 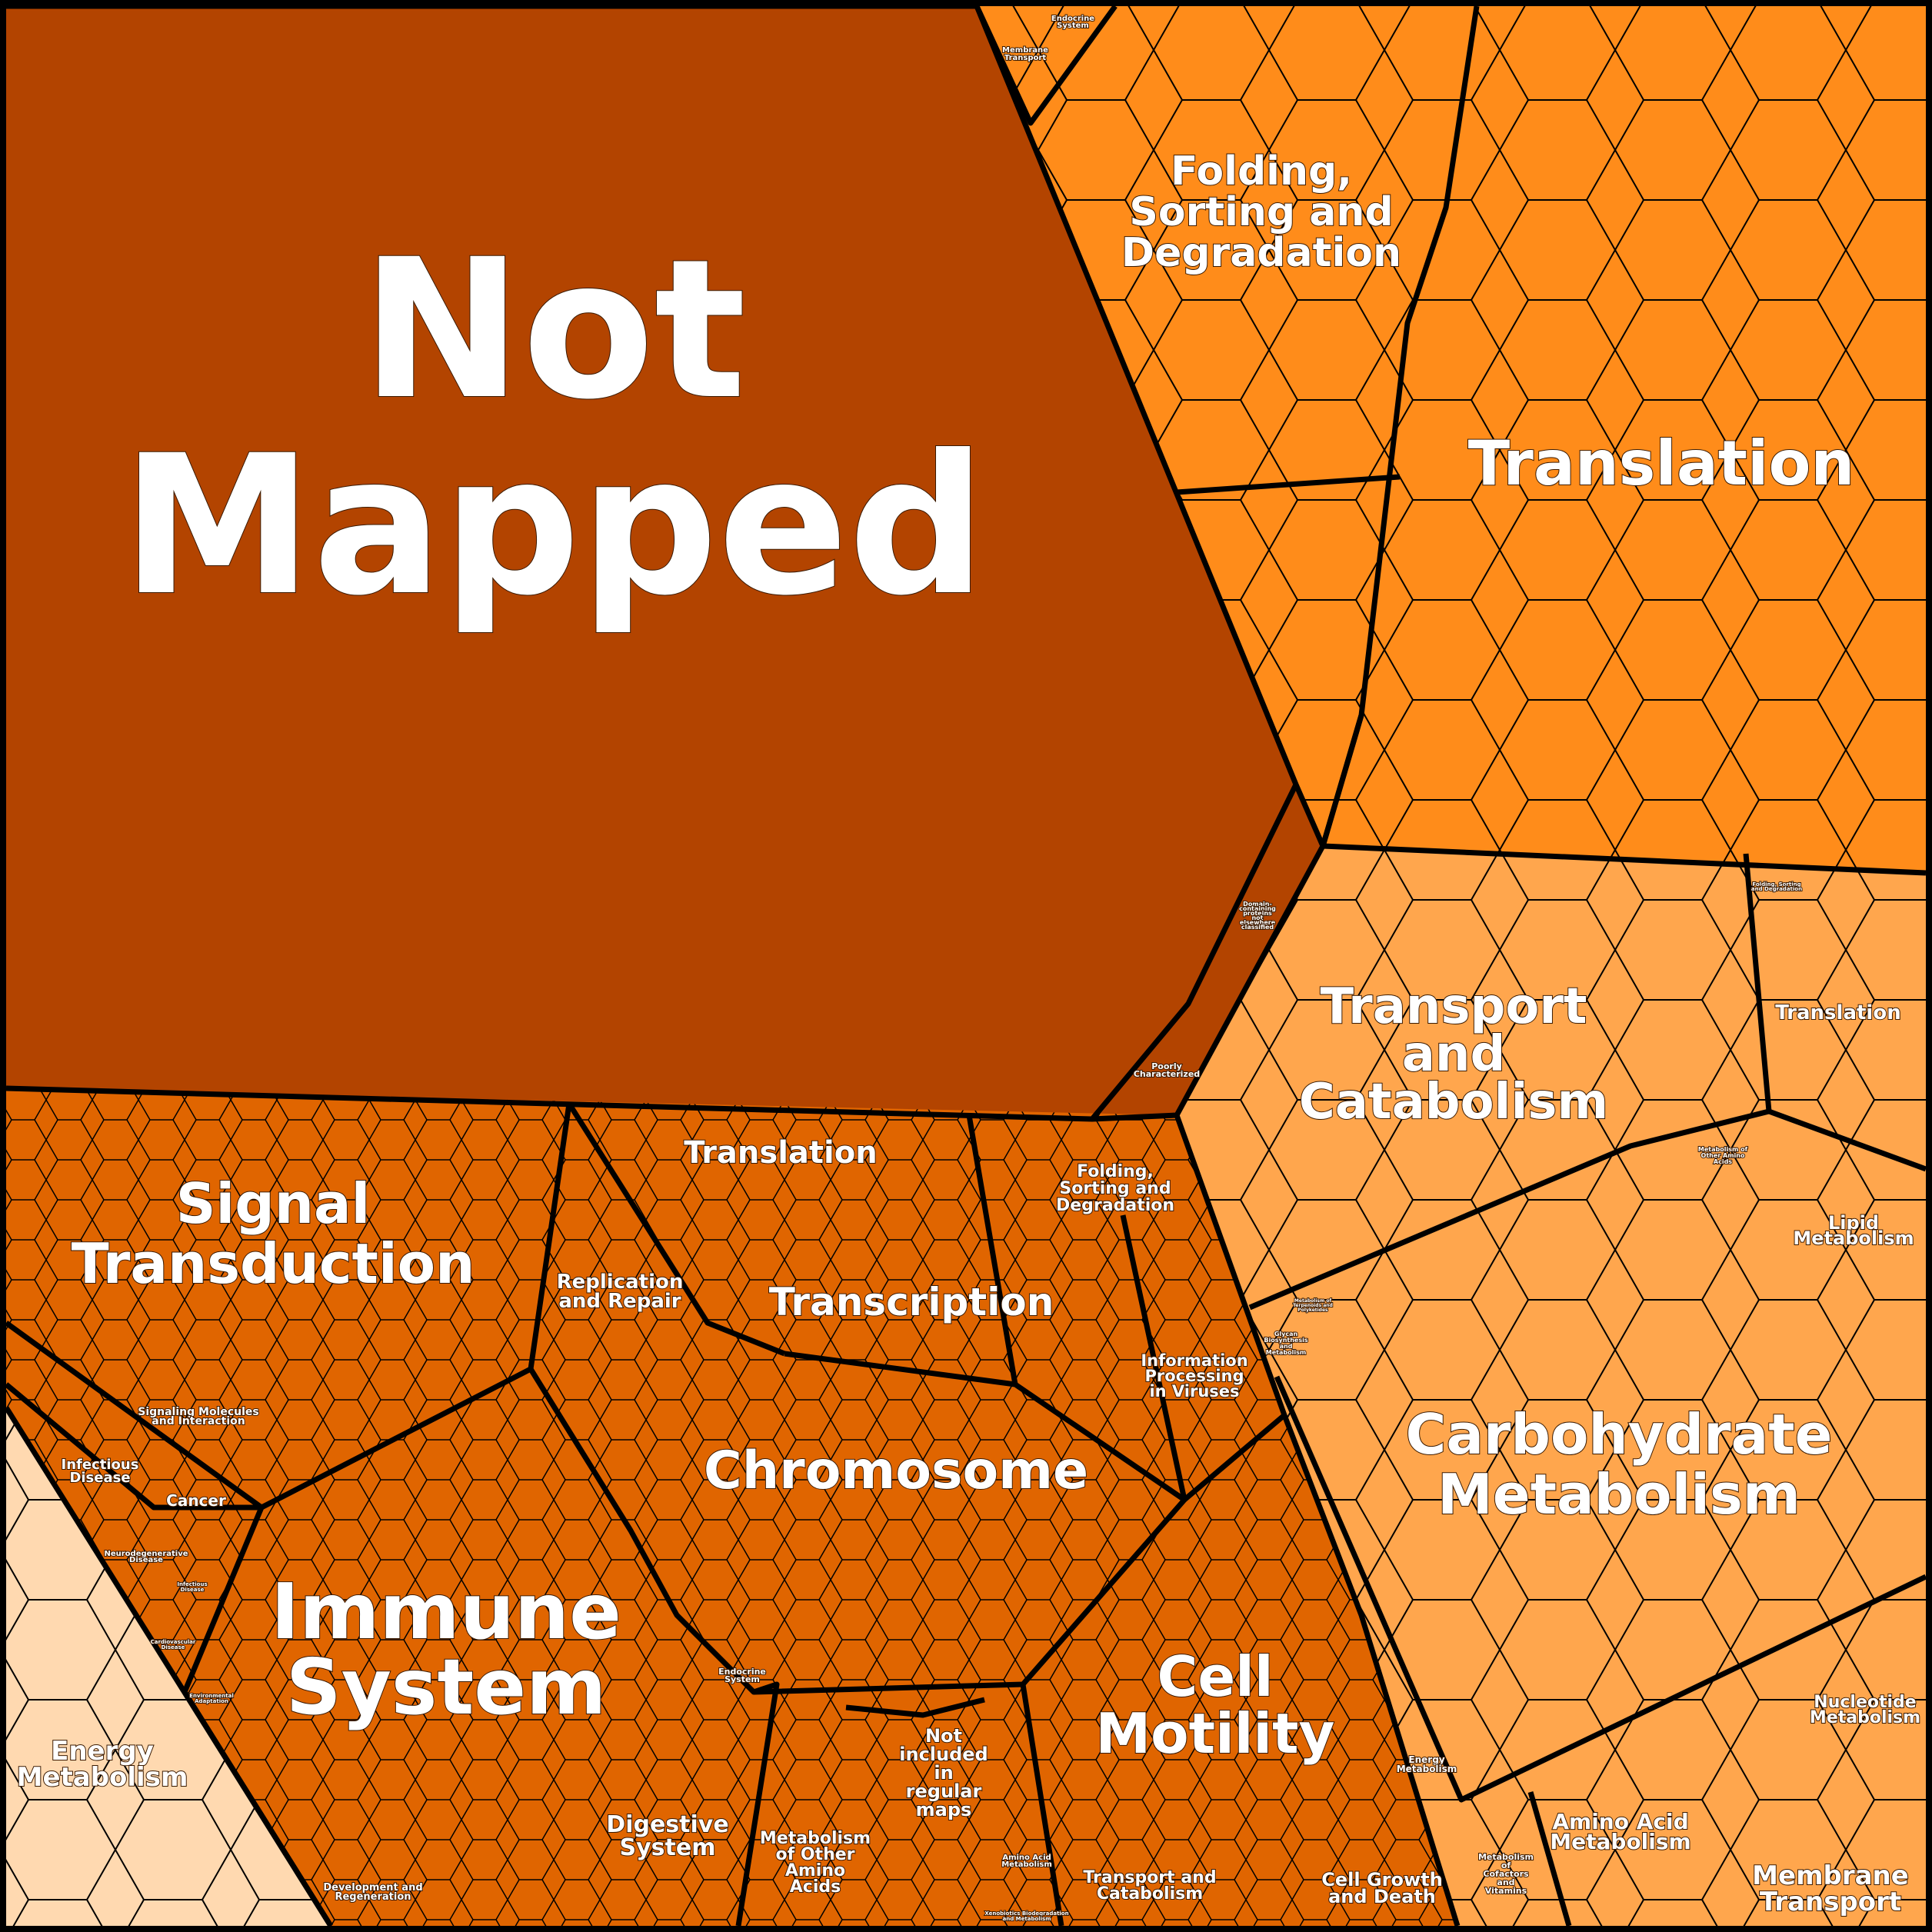 I want to click on label-immune: Immune System, so click(x=446, y=1649).